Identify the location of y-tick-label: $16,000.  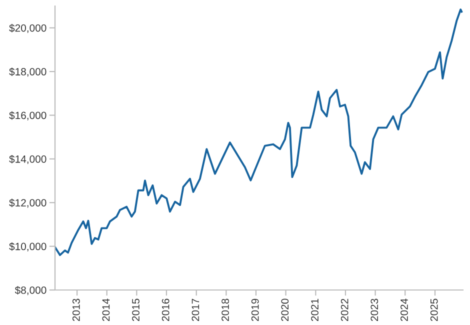
(27, 115).